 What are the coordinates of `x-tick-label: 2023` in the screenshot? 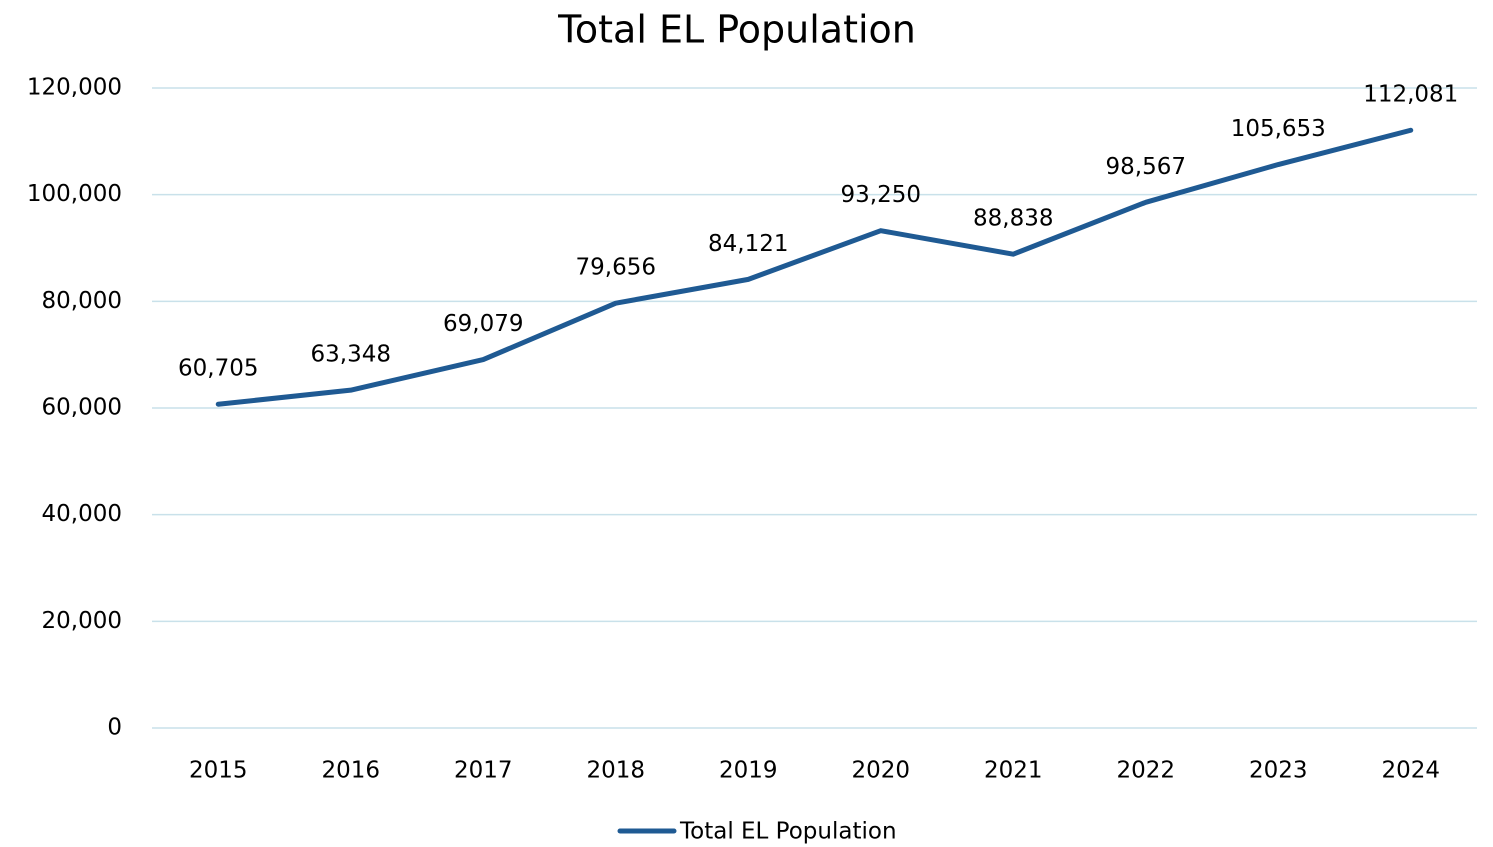 It's located at (1278, 771).